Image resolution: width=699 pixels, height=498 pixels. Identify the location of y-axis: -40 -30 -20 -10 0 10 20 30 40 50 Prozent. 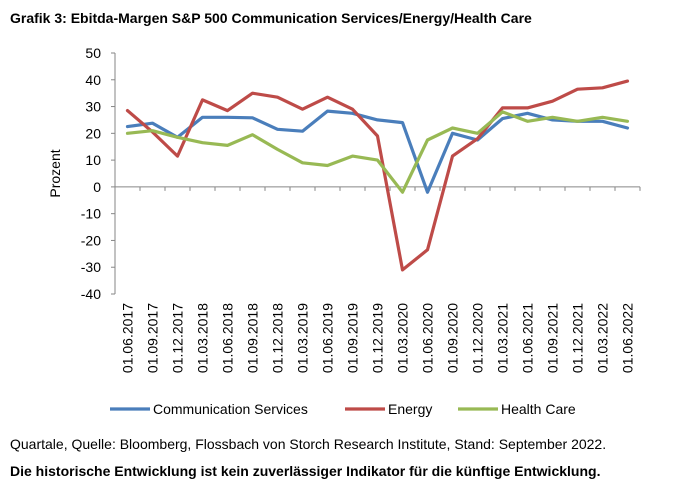
(81, 173).